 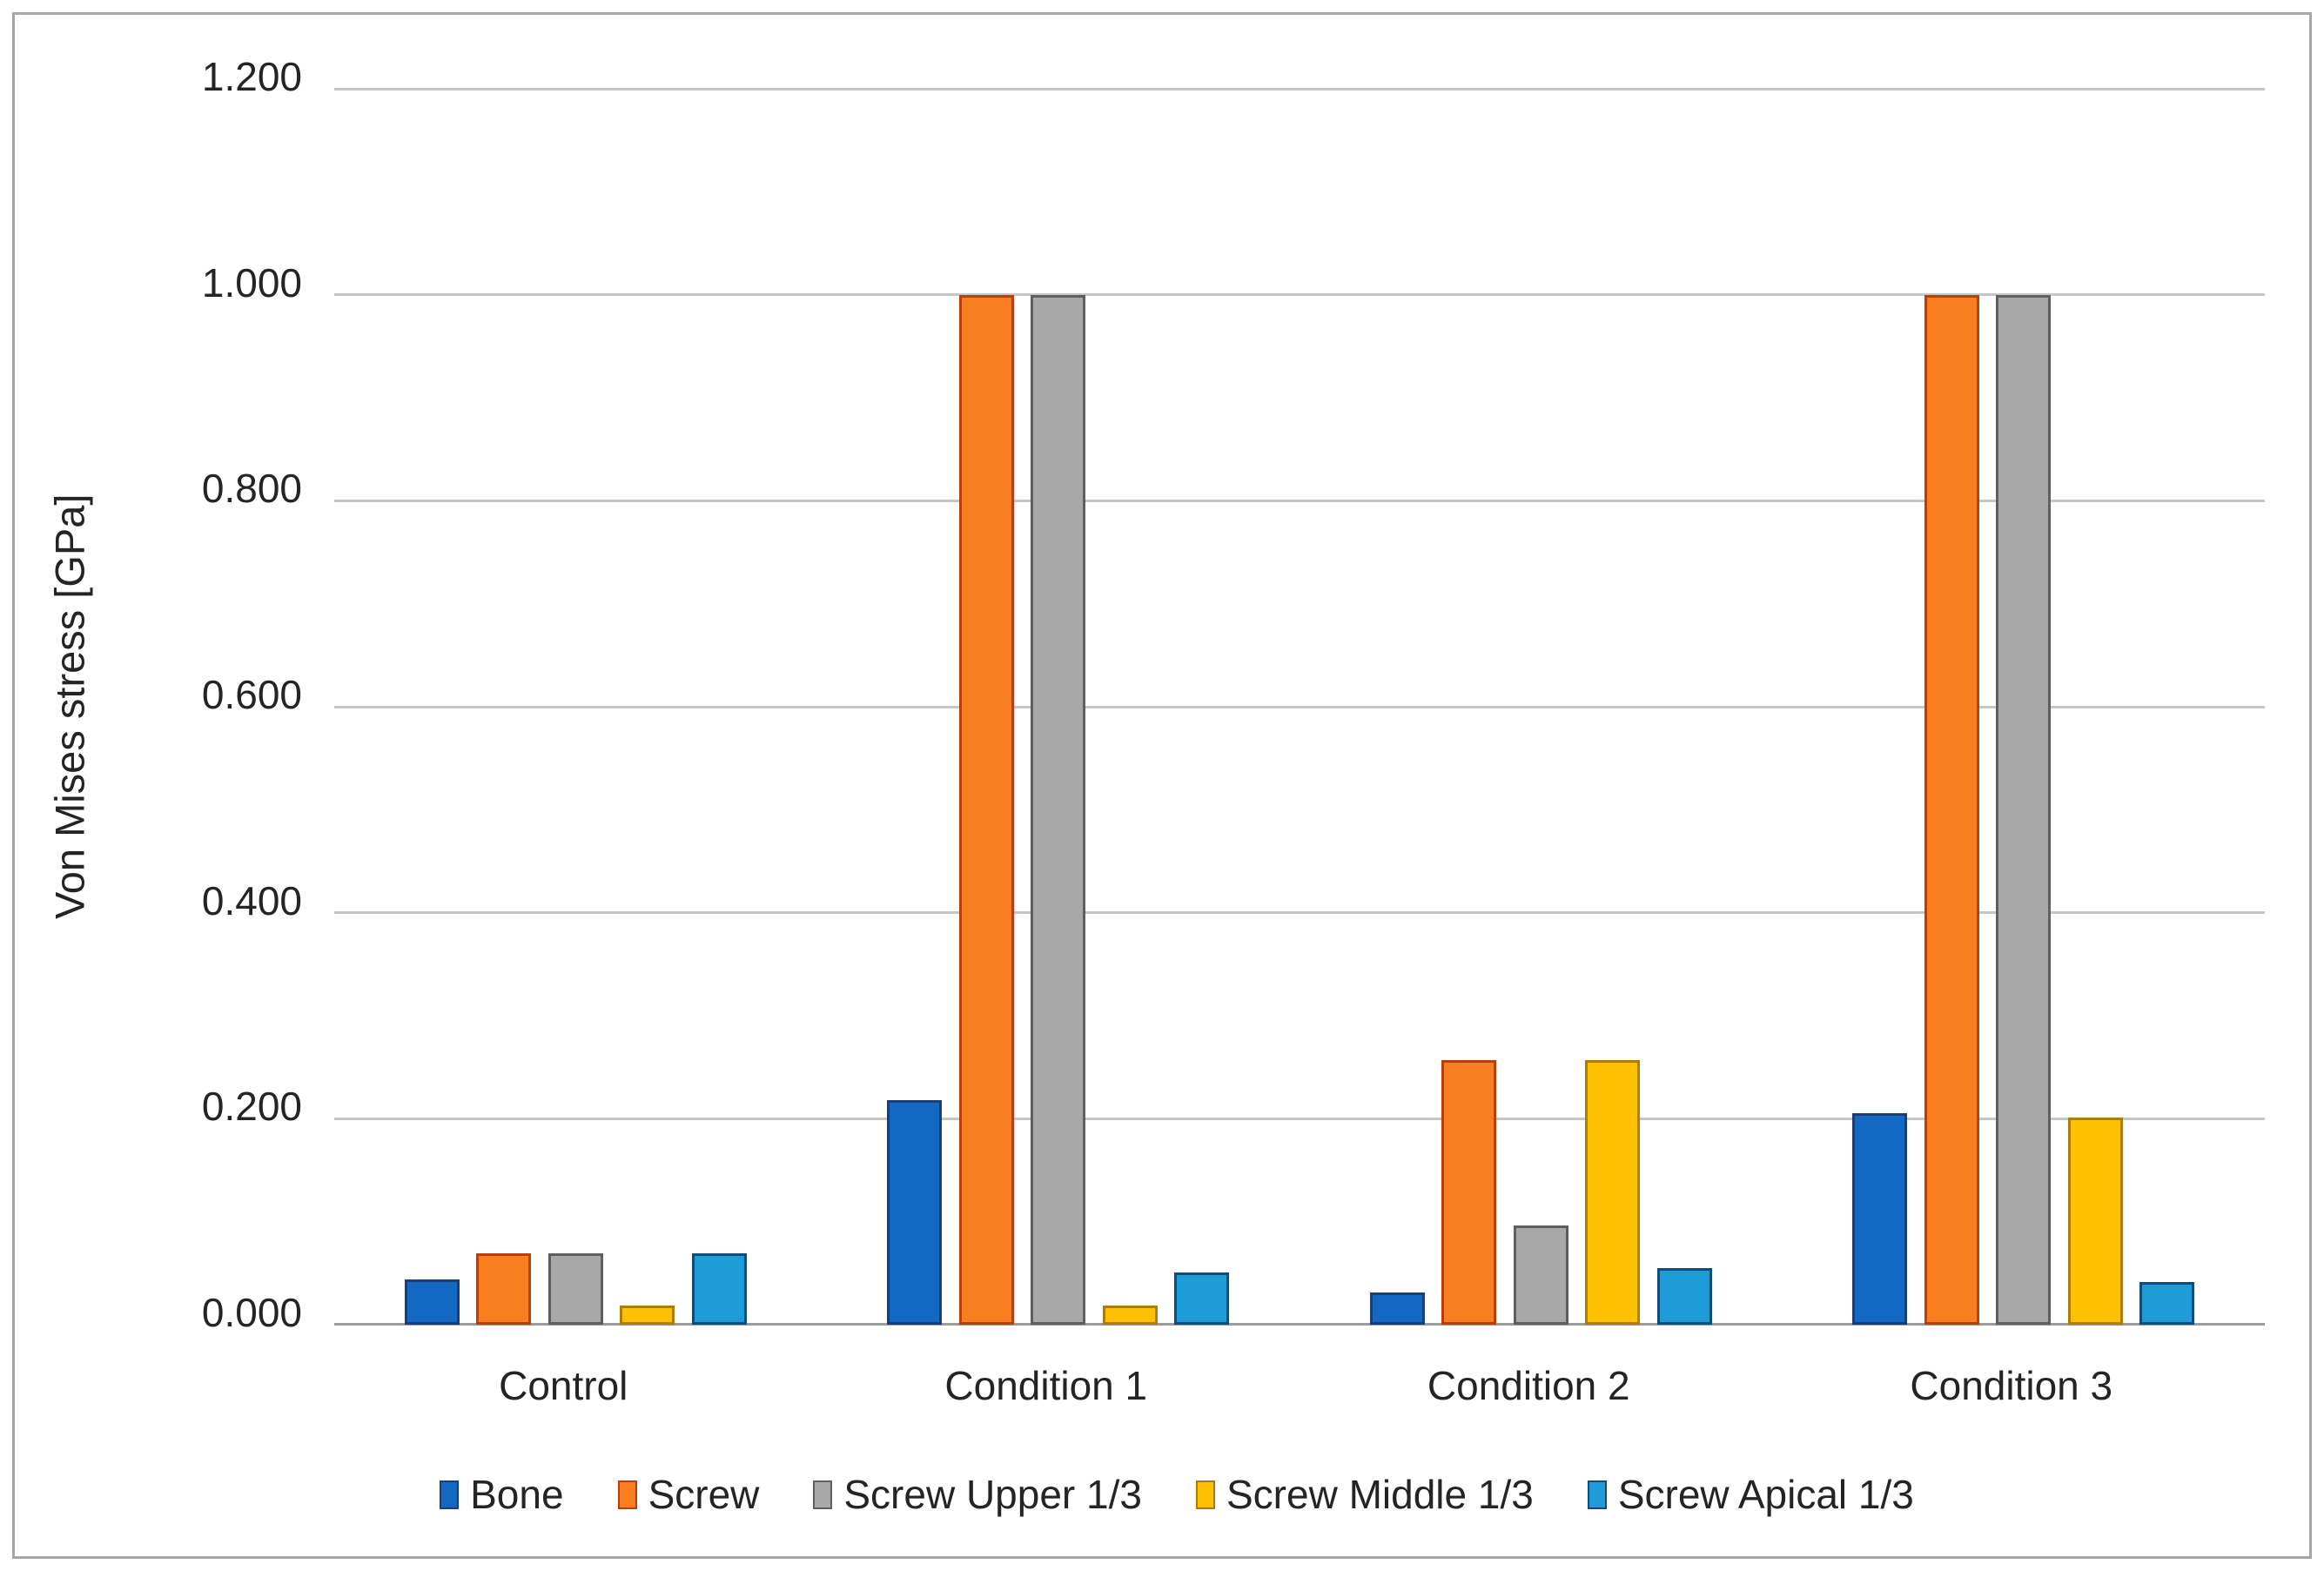 I want to click on legend-item-screw-middle-1-3: Screw Middle 1/3, so click(x=1365, y=1494).